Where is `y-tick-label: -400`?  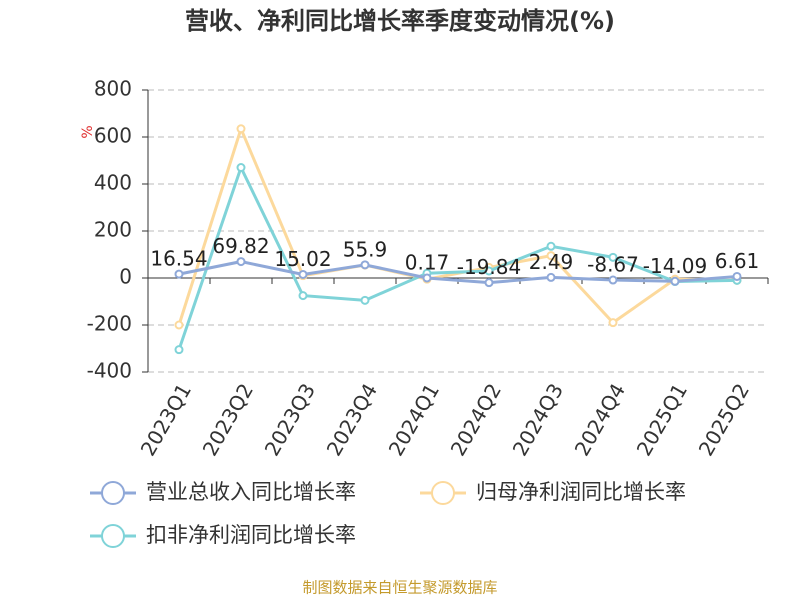
y-tick-label: -400 is located at coordinates (109, 371).